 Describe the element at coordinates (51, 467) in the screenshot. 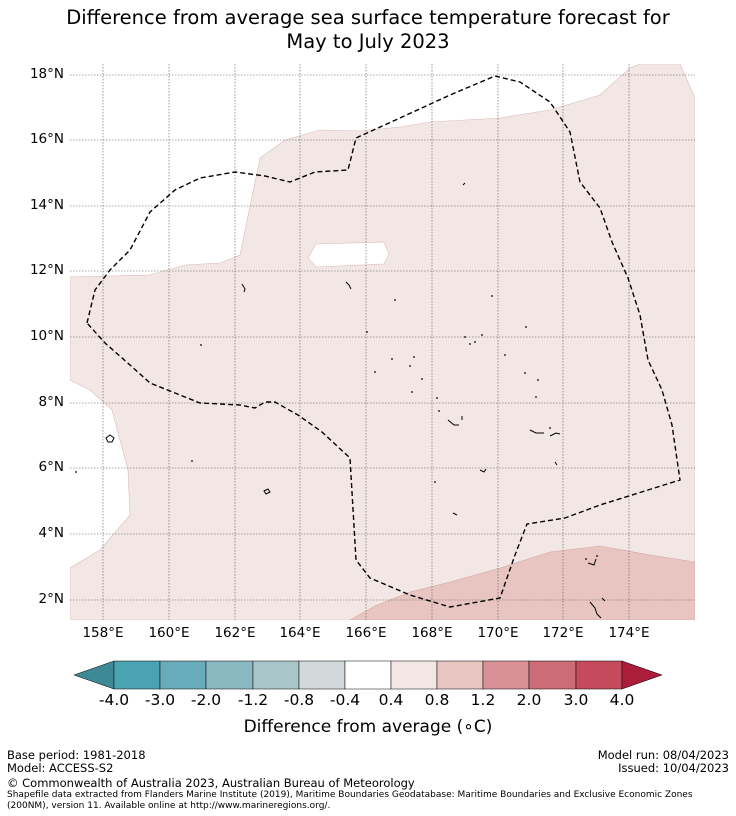

I see `lat-label: 6°N` at that location.